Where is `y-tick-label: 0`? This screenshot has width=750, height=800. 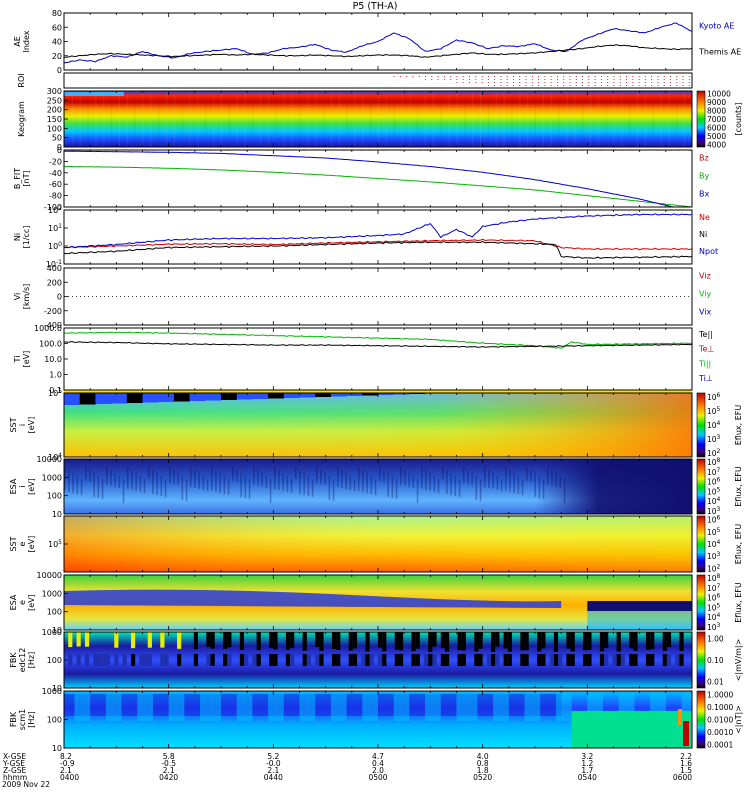
y-tick-label: 0 is located at coordinates (59, 147).